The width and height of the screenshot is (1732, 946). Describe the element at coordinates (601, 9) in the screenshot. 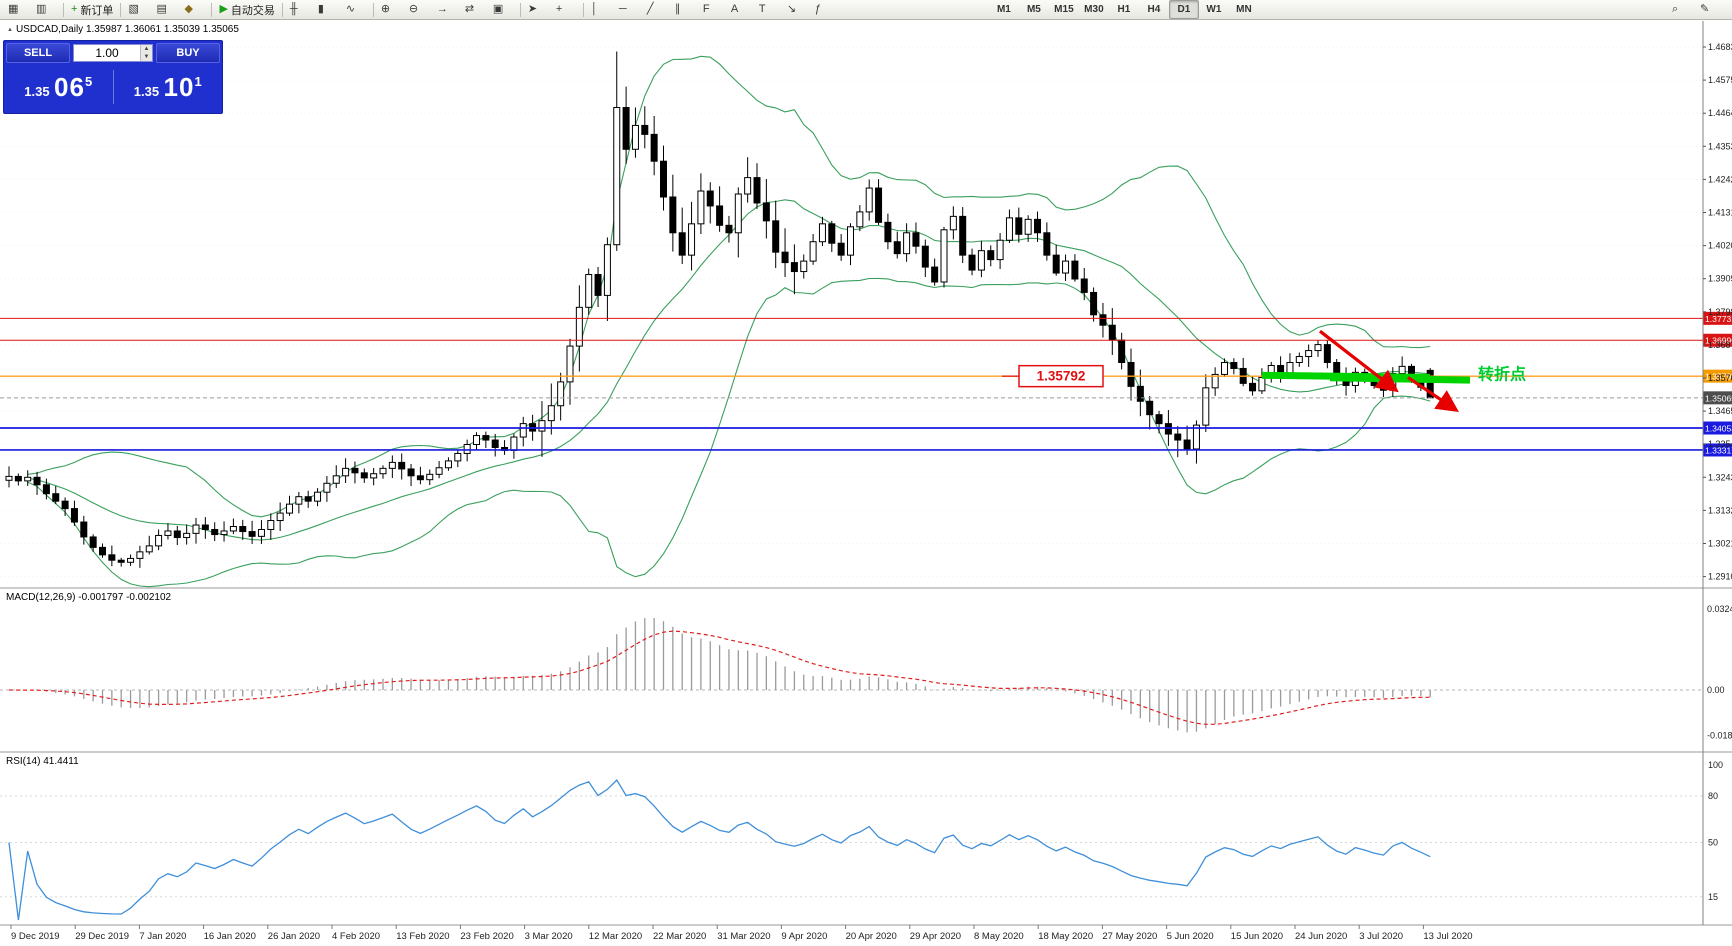

I see `vertical-line-button: │` at that location.